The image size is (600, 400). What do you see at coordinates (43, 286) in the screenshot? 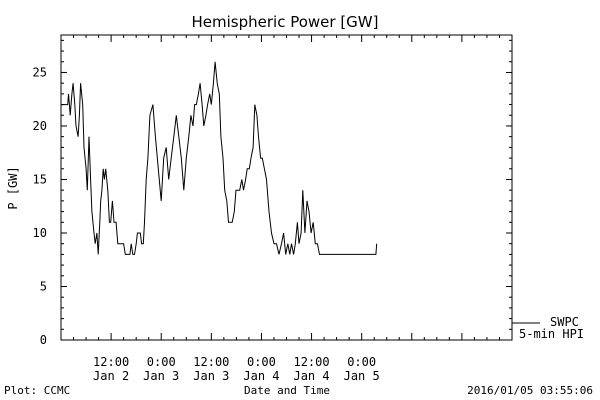
I see `y-tick-label: 5` at bounding box center [43, 286].